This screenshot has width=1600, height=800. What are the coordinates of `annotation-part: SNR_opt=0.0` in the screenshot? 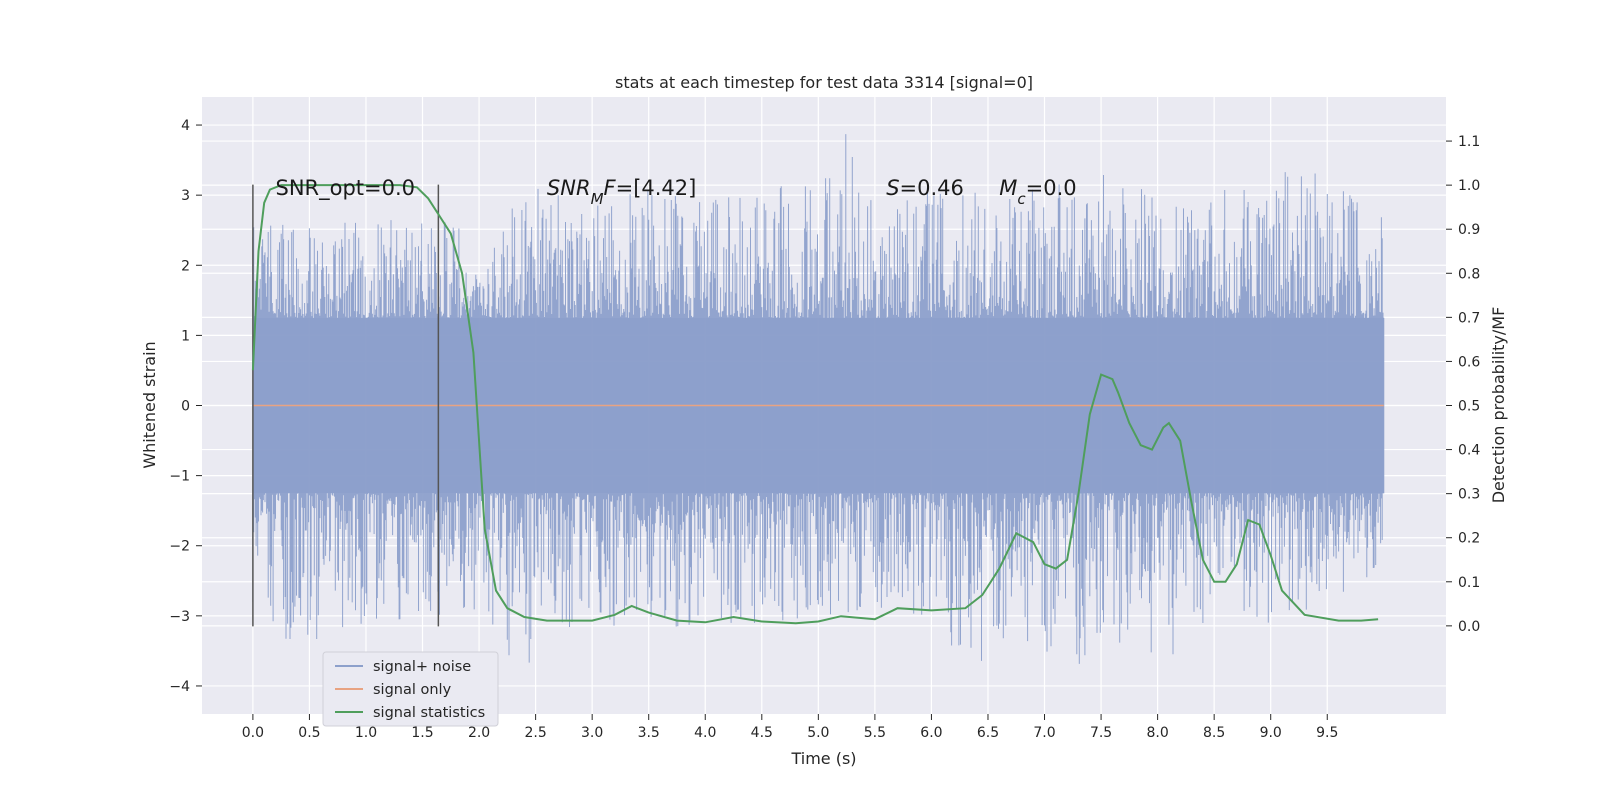 It's located at (346, 188).